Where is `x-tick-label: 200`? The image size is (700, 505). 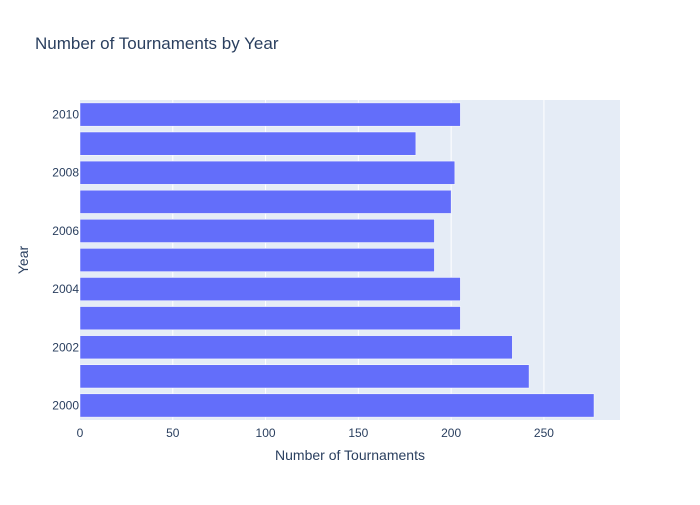 x-tick-label: 200 is located at coordinates (451, 433).